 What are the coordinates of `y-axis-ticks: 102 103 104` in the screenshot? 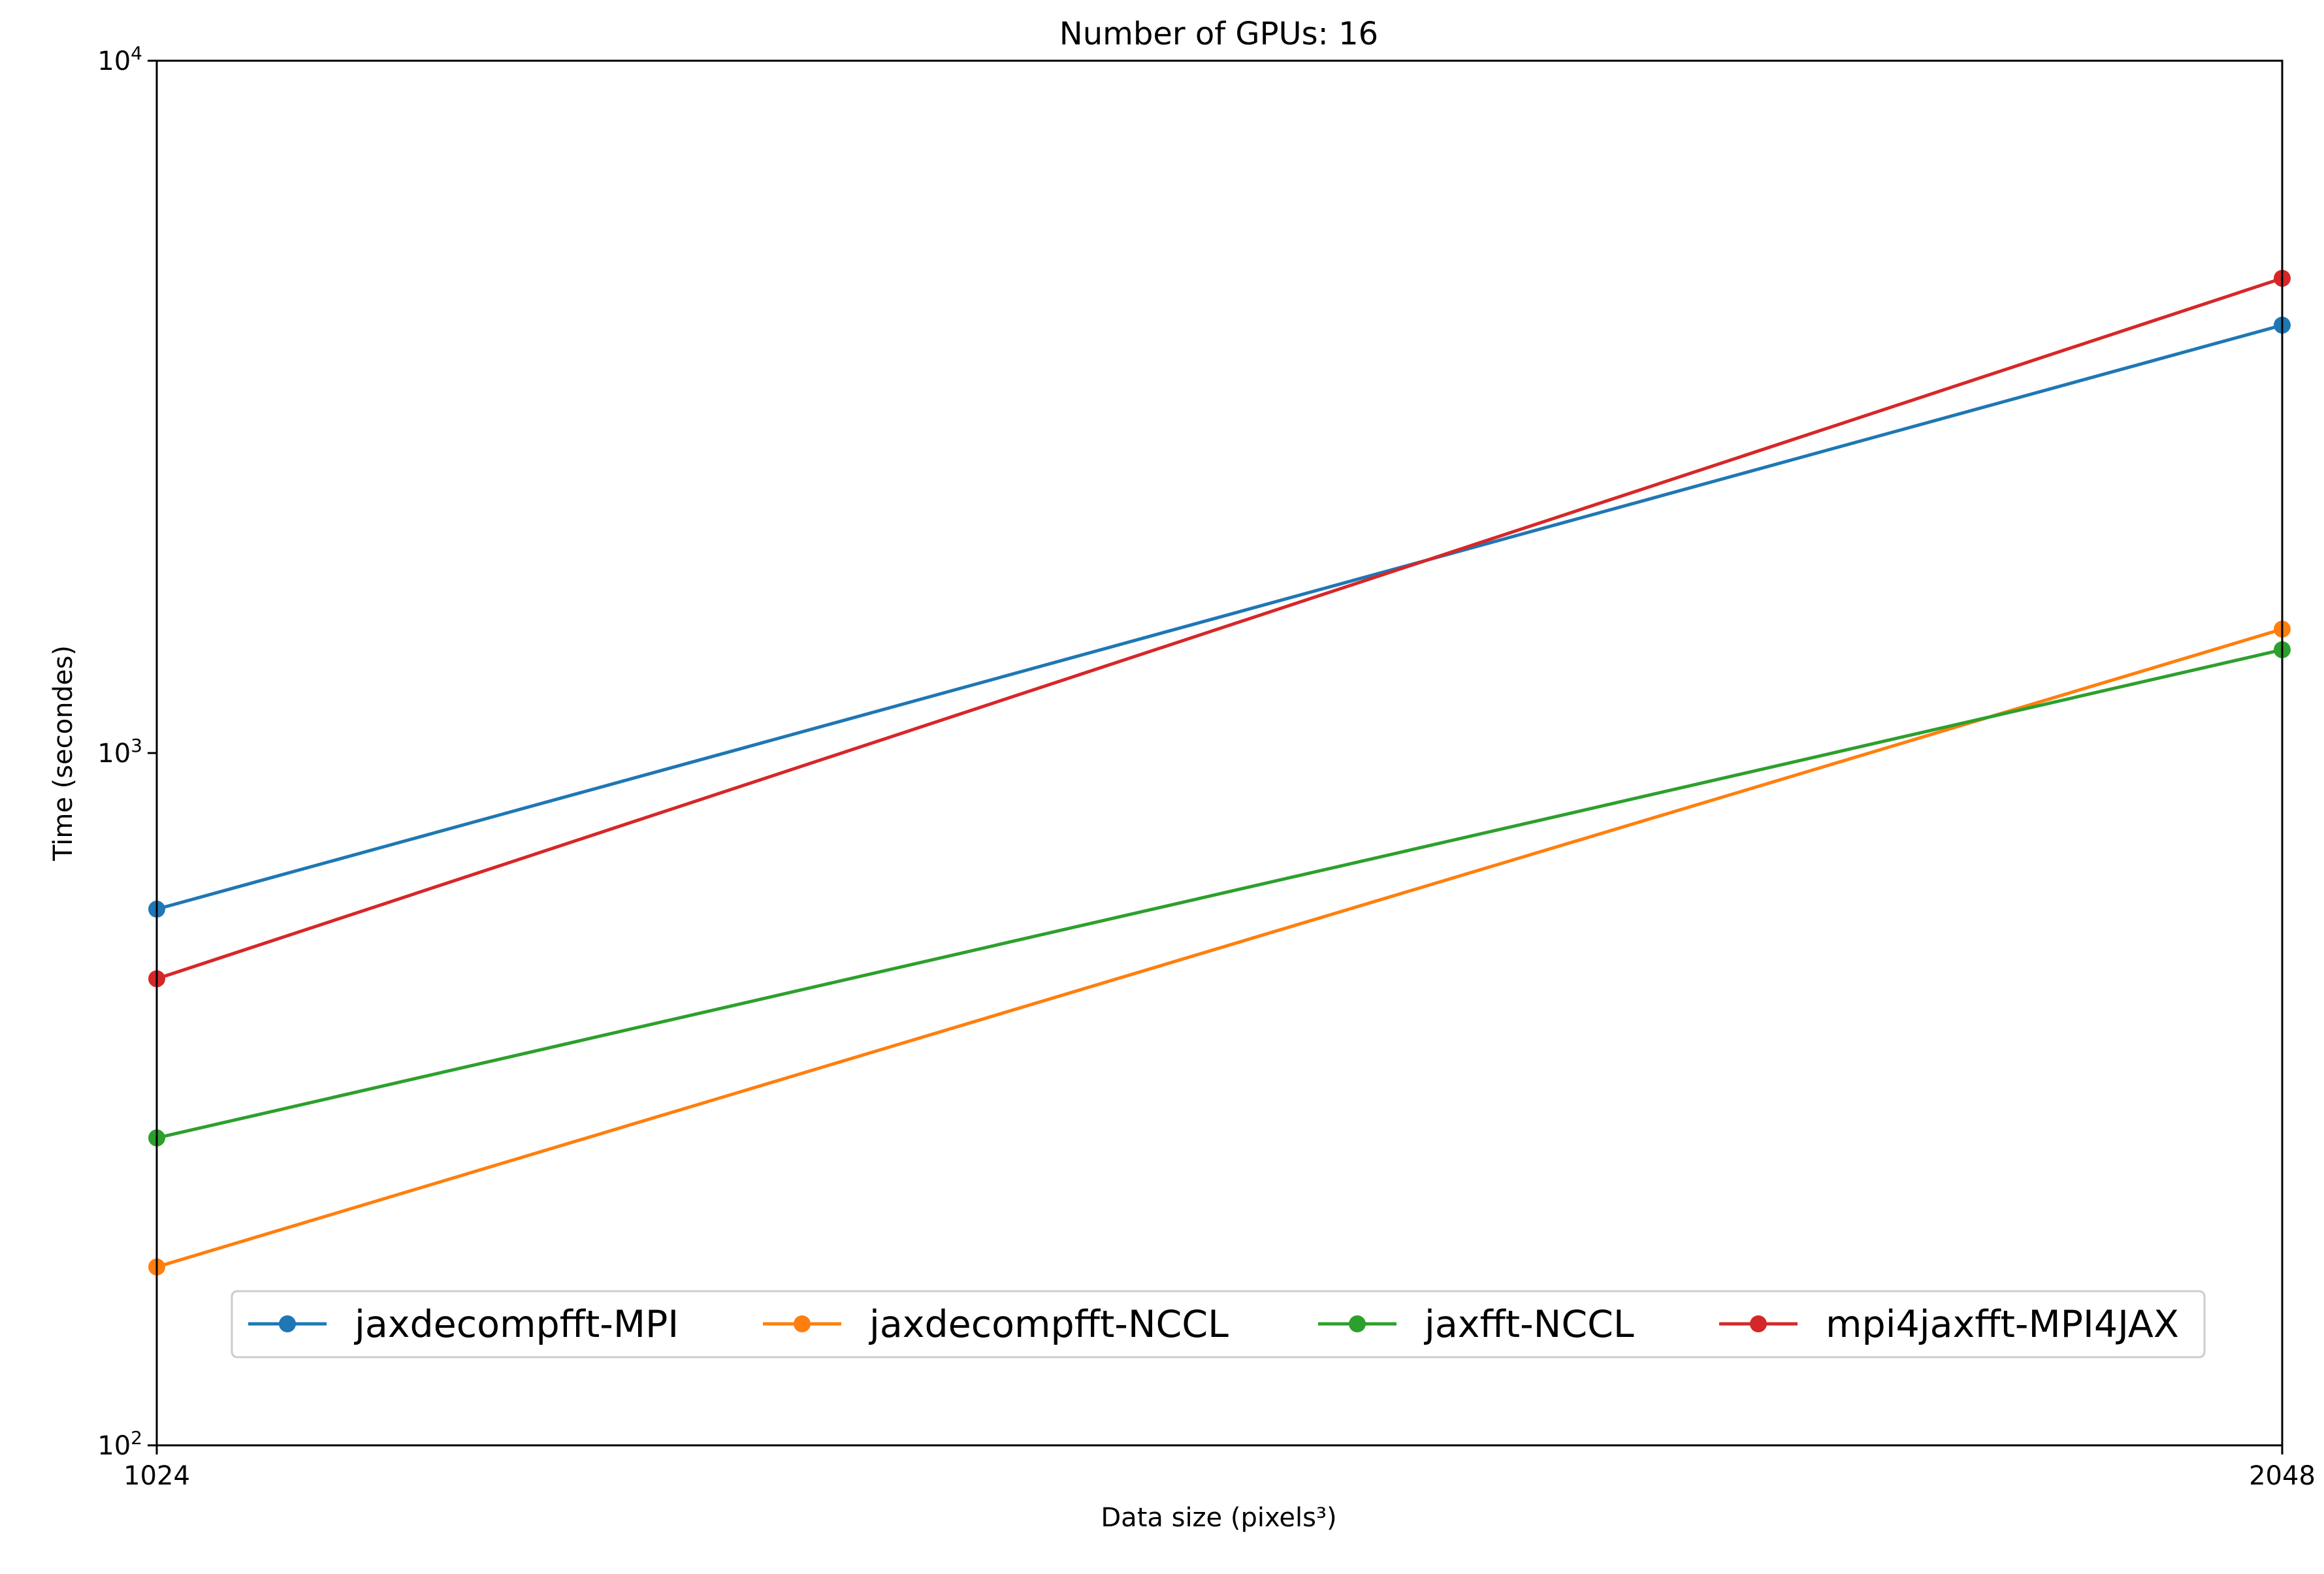 It's located at (127, 751).